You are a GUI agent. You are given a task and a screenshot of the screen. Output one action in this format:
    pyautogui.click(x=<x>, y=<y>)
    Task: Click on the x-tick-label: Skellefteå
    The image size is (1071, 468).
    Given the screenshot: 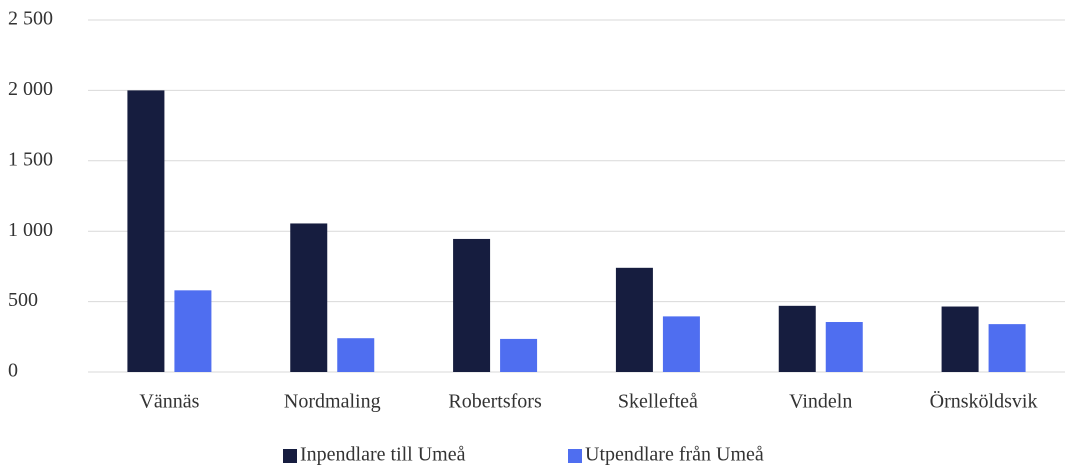 What is the action you would take?
    pyautogui.click(x=658, y=402)
    